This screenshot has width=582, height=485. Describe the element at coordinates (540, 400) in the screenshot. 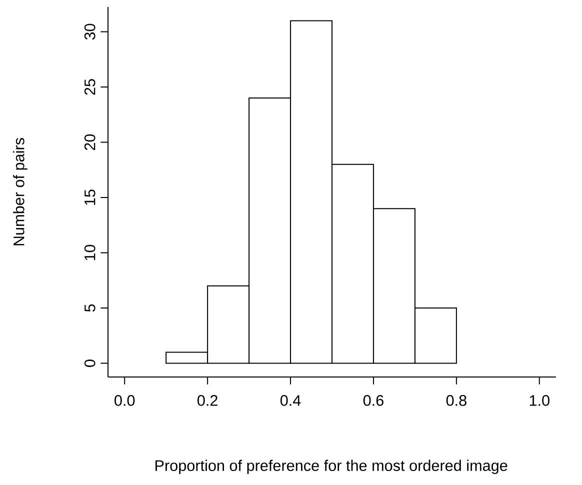

I see `x-tick-label: 1.0` at that location.